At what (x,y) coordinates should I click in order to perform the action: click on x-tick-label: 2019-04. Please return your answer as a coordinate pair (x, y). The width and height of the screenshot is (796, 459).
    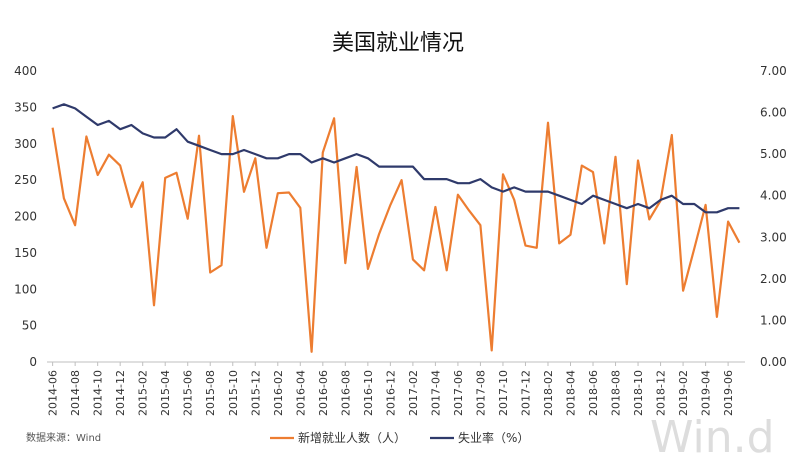
    Looking at the image, I should click on (706, 393).